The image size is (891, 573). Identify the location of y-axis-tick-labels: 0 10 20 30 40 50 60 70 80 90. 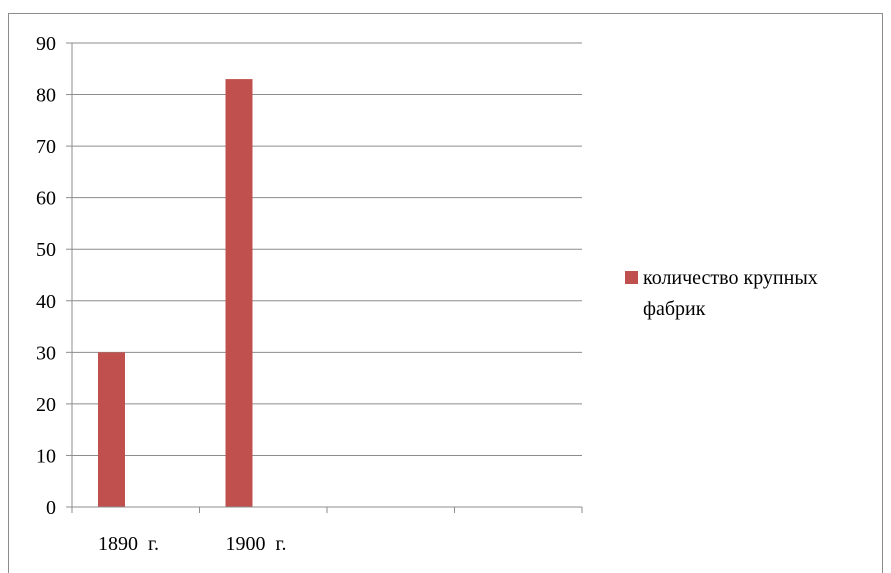
(54, 276).